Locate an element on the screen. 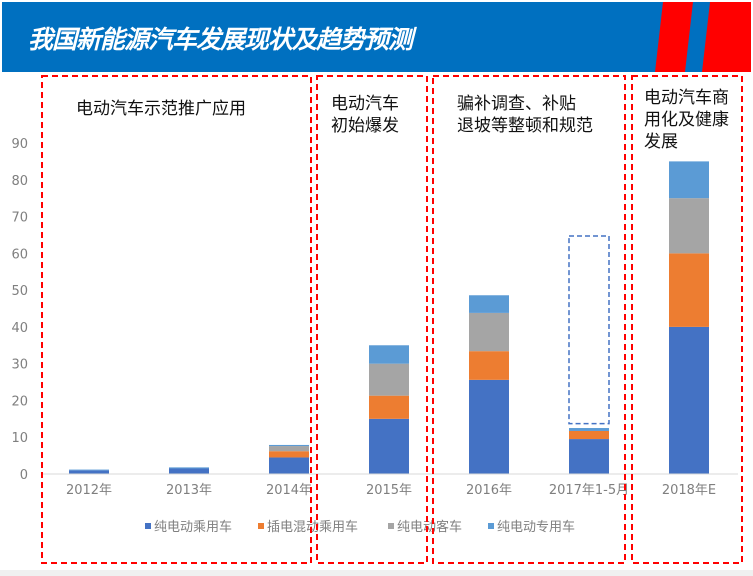 This screenshot has height=576, width=753. y-tick-label: 90 is located at coordinates (19, 144).